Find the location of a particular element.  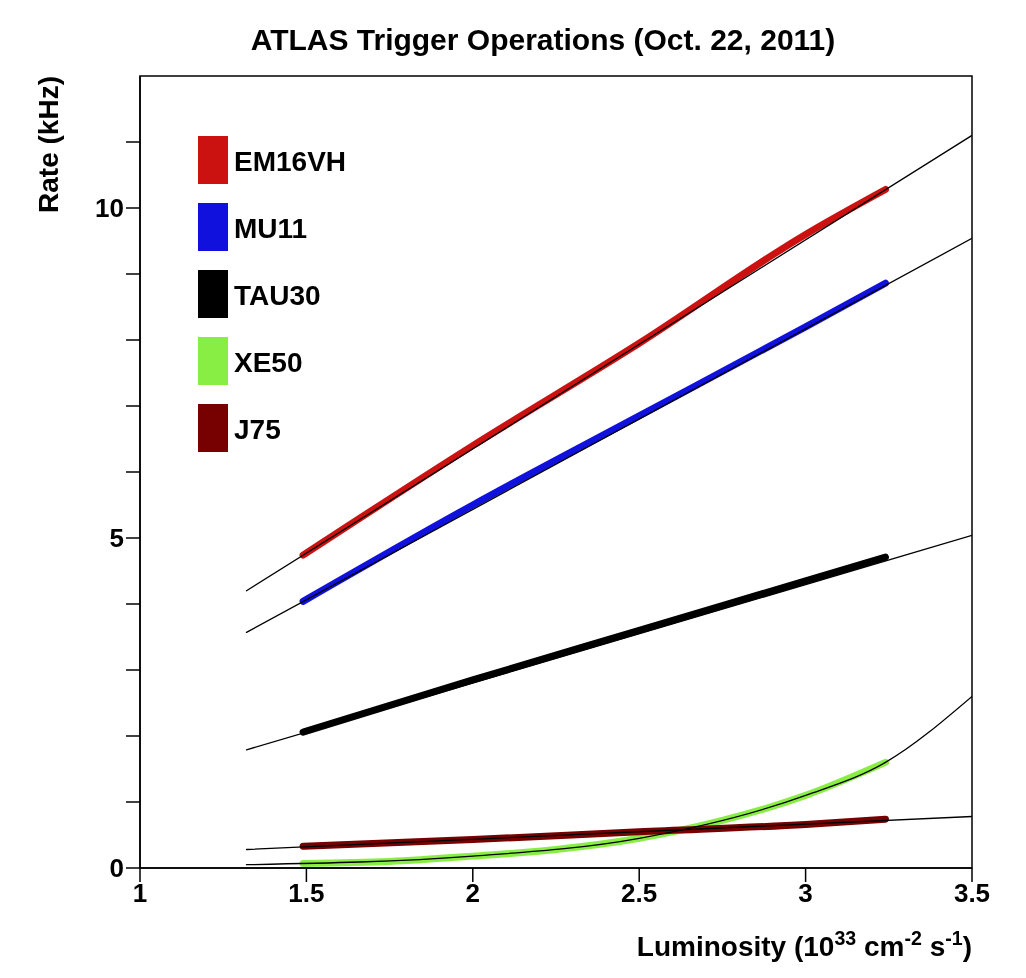

y-tick-label: 5 is located at coordinates (116, 538).